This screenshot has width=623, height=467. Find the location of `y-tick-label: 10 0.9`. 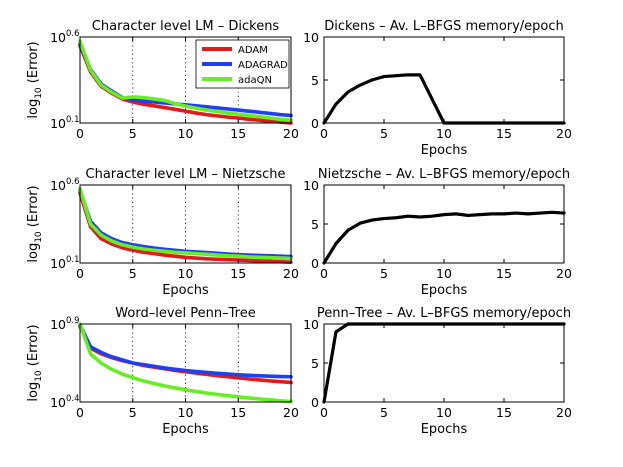

y-tick-label: 10 0.9 is located at coordinates (64, 324).